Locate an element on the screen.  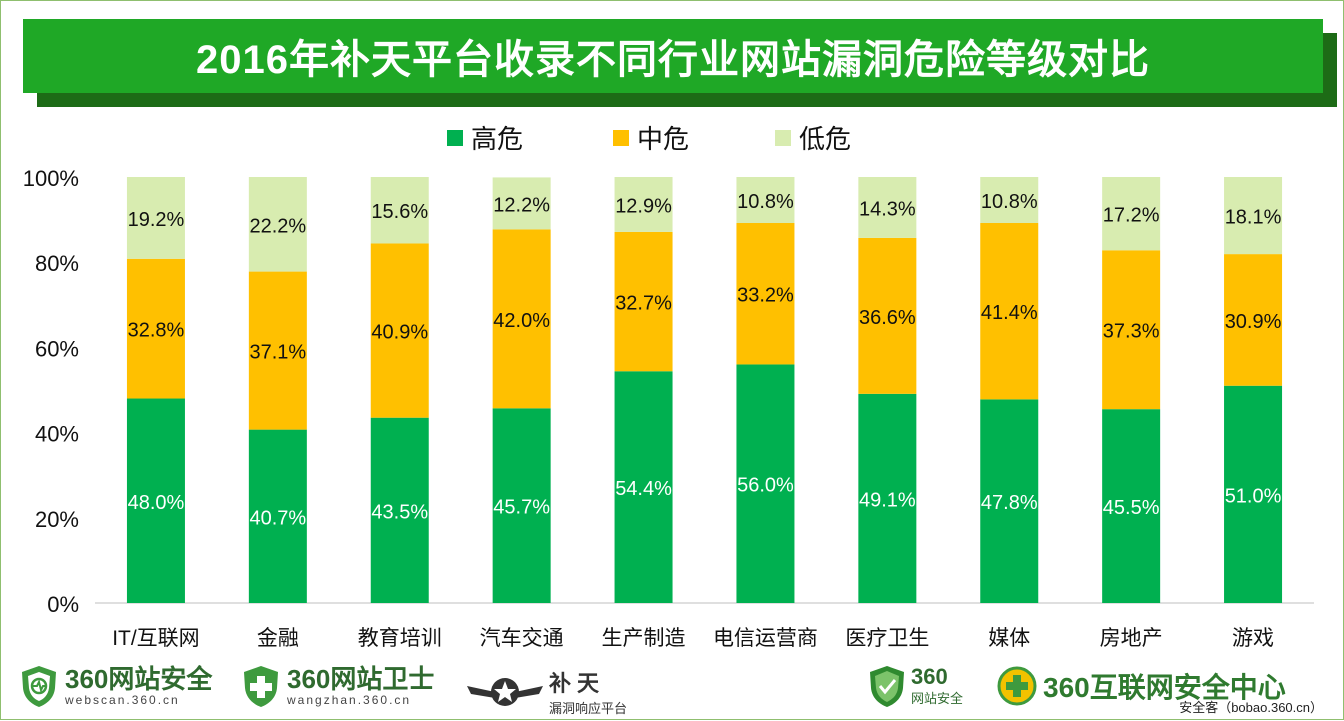
data-label: 32.7% is located at coordinates (643, 304).